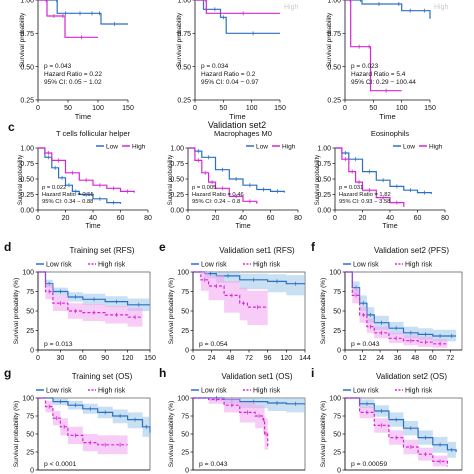  What do you see at coordinates (268, 358) in the screenshot?
I see `x-tick-label: 96` at bounding box center [268, 358].